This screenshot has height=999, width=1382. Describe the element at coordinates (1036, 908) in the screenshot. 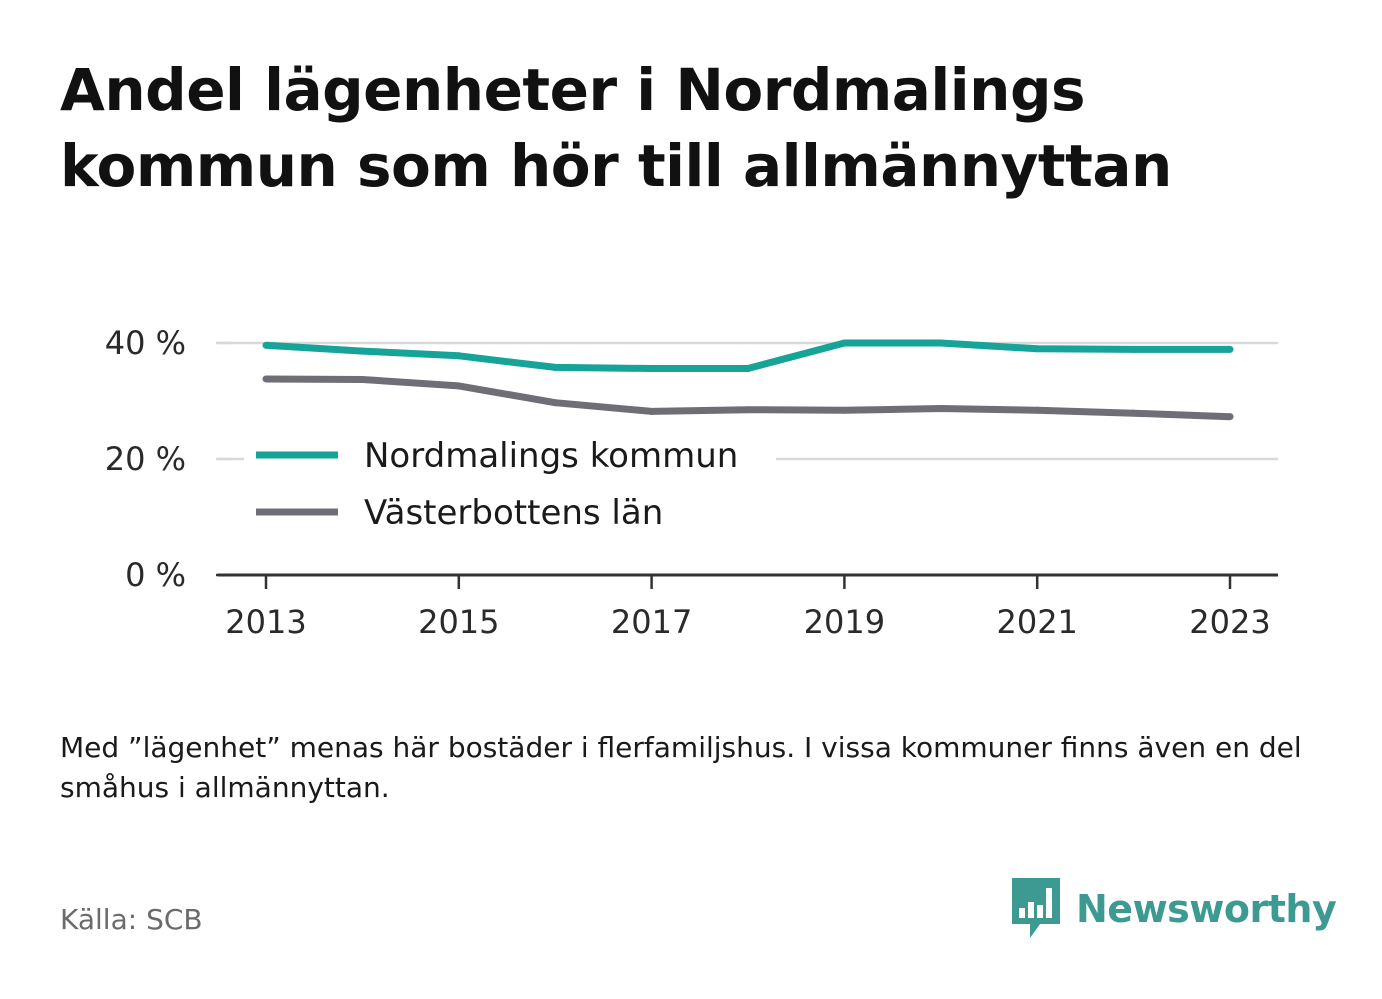

I see `newsworthy-logo-icon` at that location.